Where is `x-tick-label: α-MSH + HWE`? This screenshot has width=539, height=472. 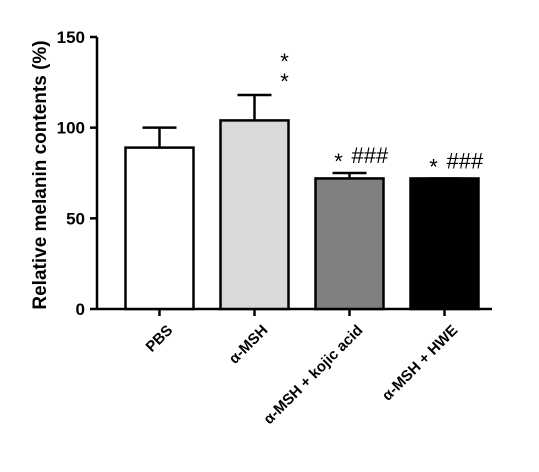
x-tick-label: α-MSH + HWE is located at coordinates (420, 363).